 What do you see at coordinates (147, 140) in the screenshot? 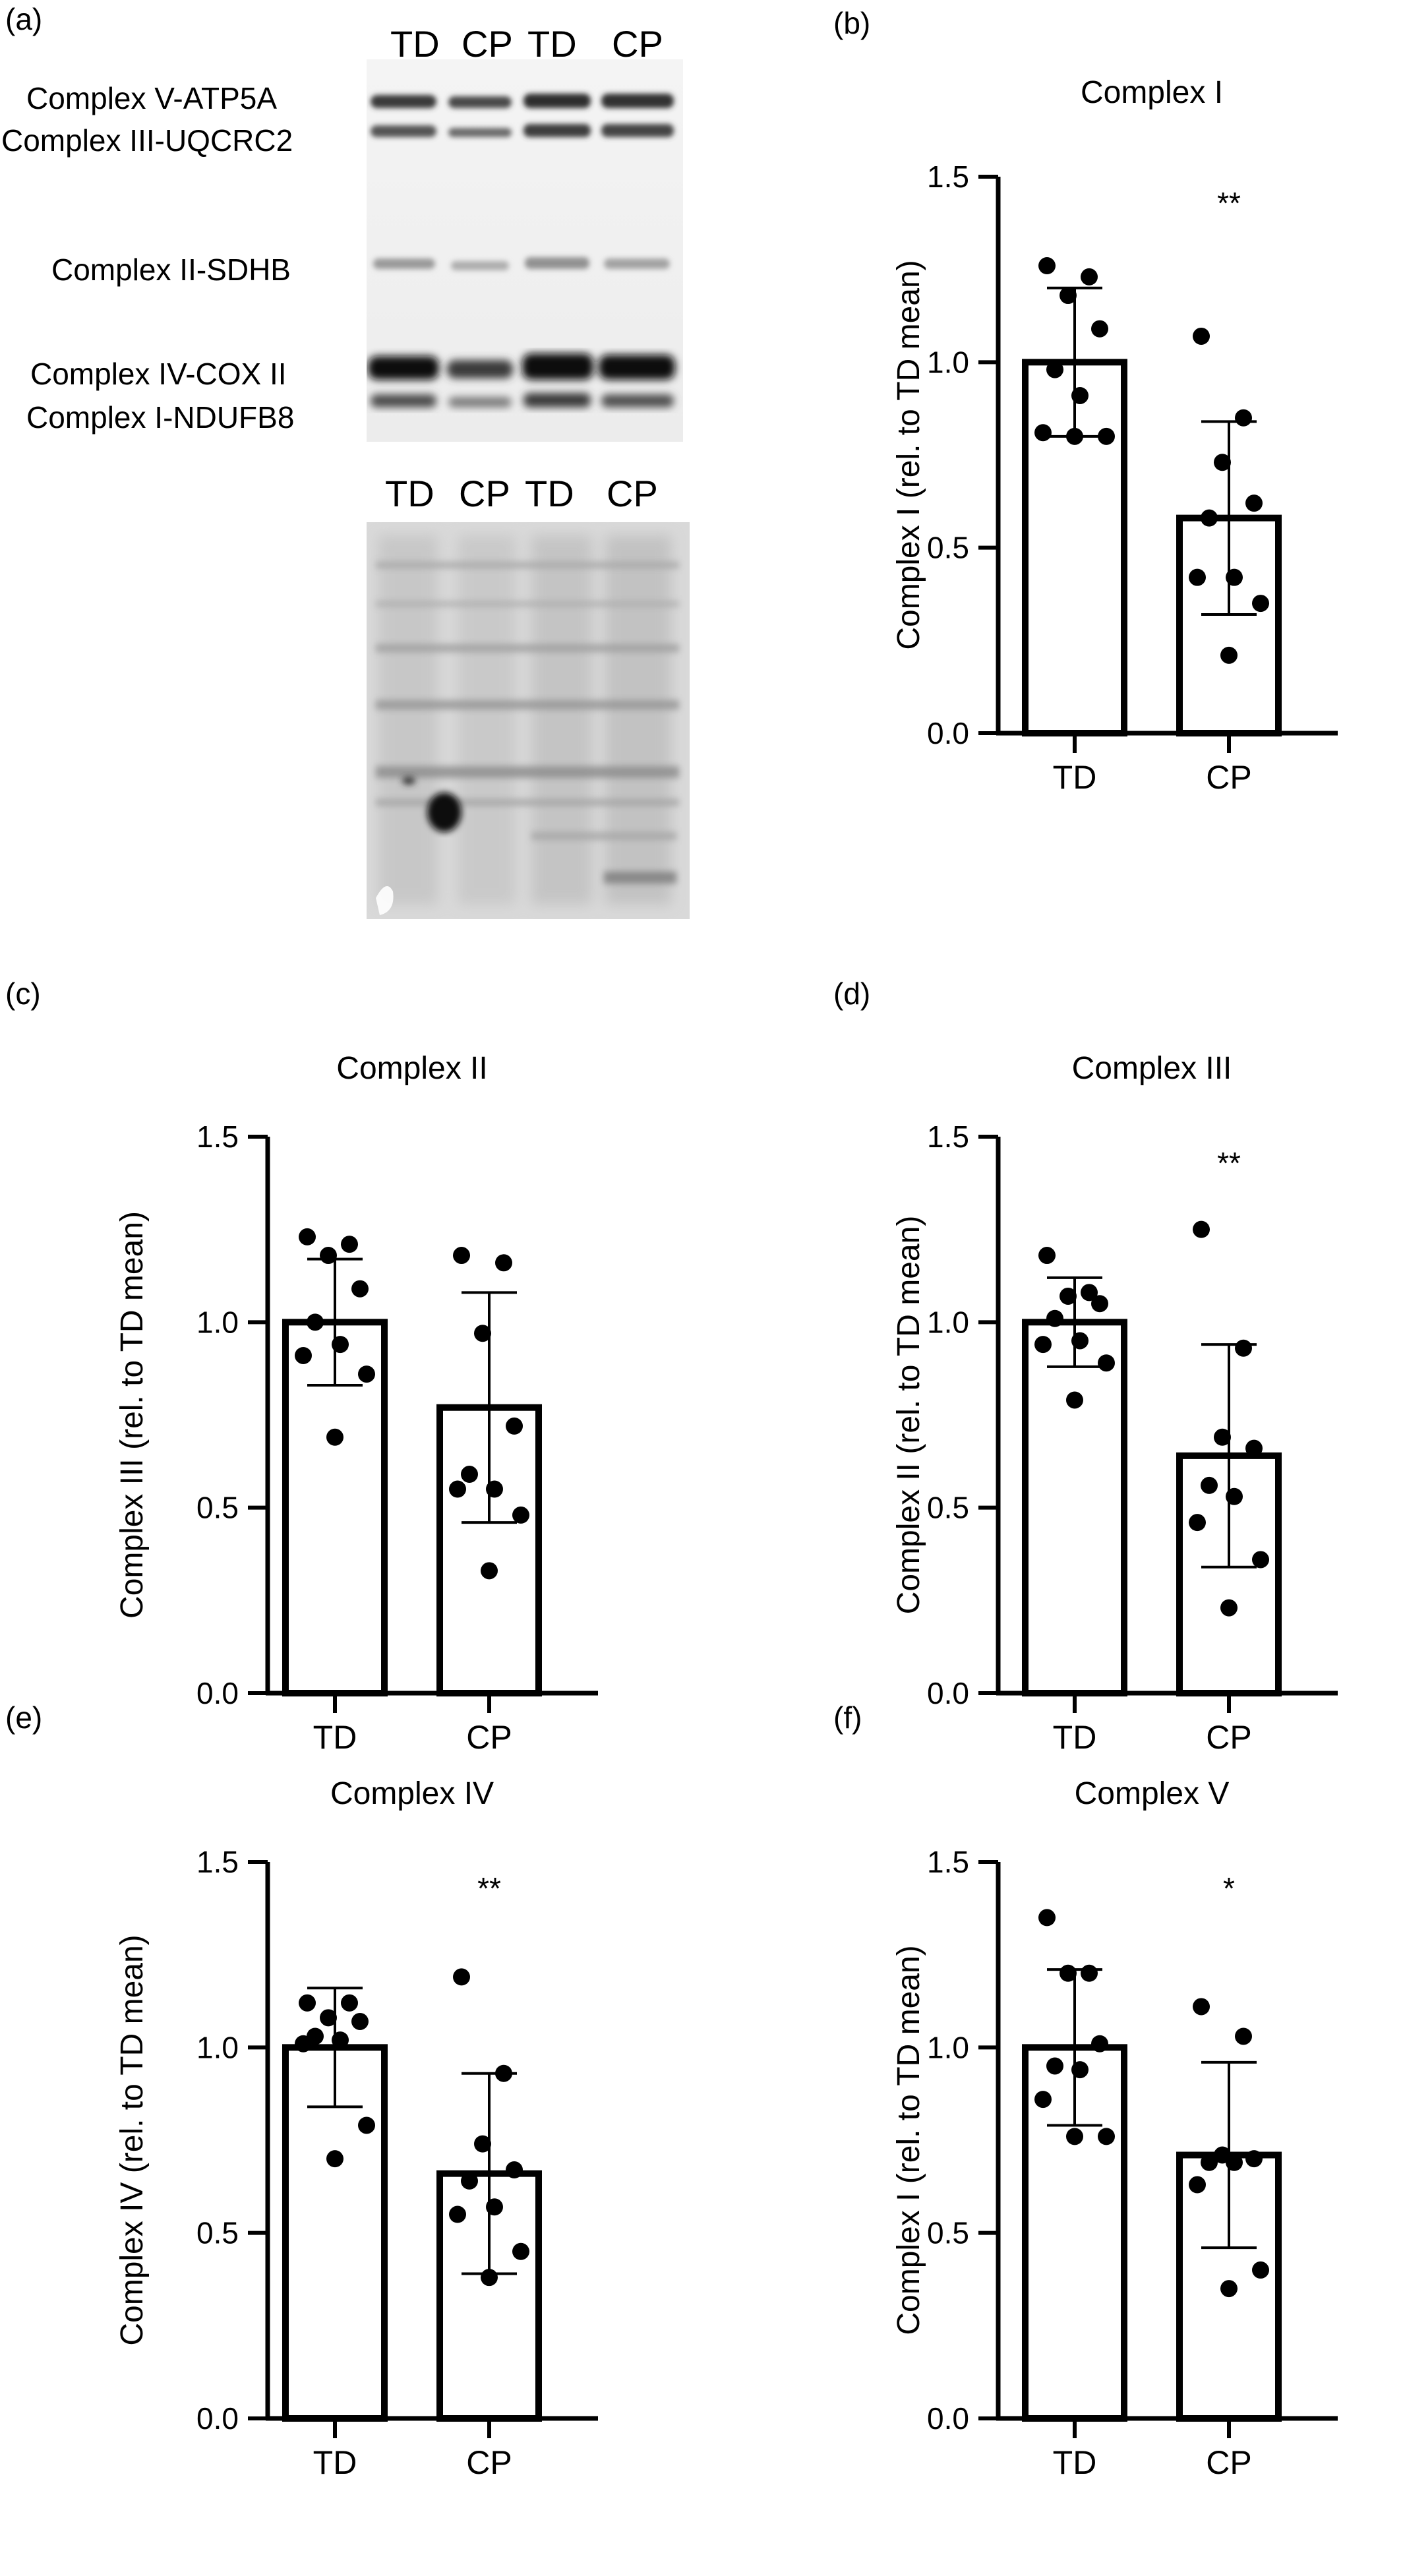
I see `band-label-complex-iii: Complex III-UQCRC2` at bounding box center [147, 140].